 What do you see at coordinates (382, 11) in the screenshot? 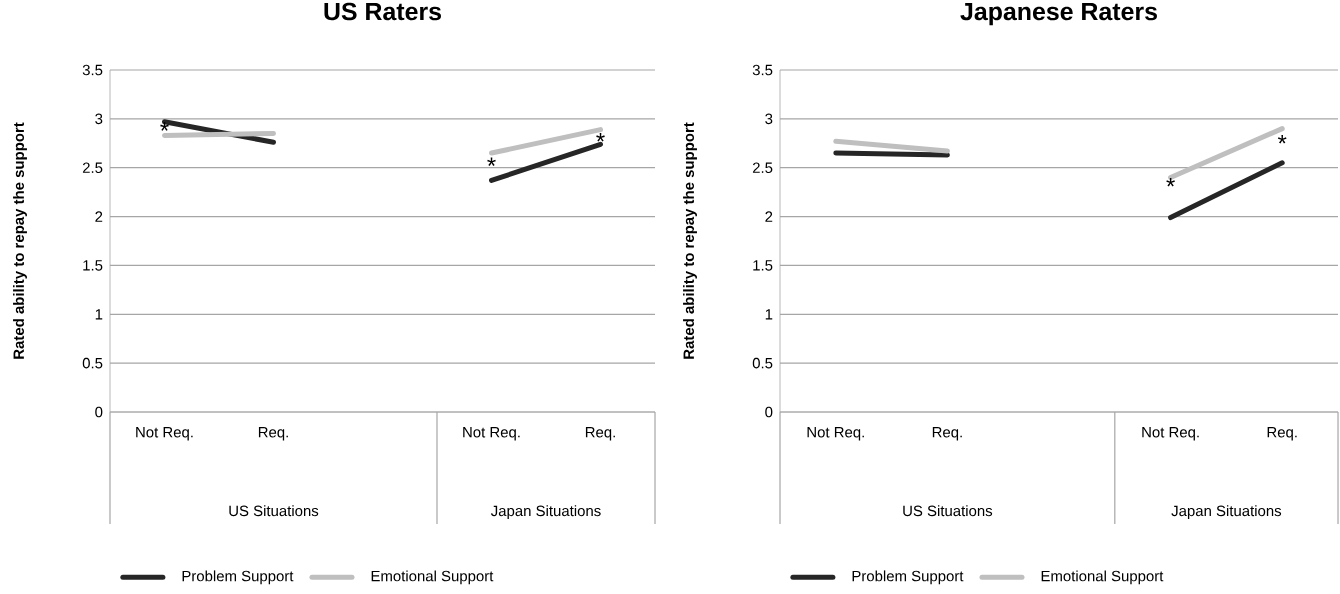
I see `chart-title: US Raters` at bounding box center [382, 11].